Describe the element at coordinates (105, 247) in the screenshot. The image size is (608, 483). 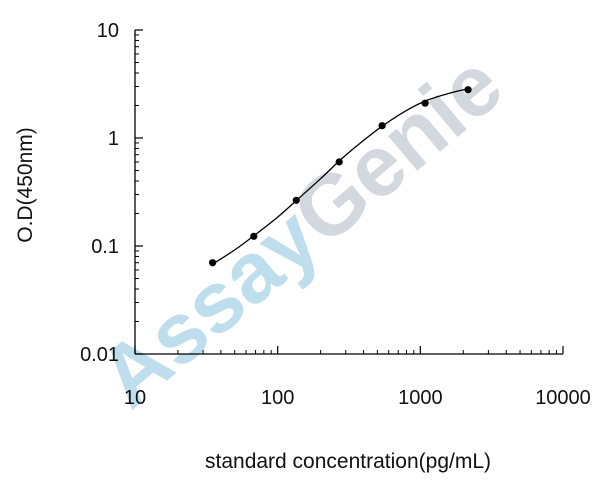
I see `y-tick-label: 0.1` at that location.